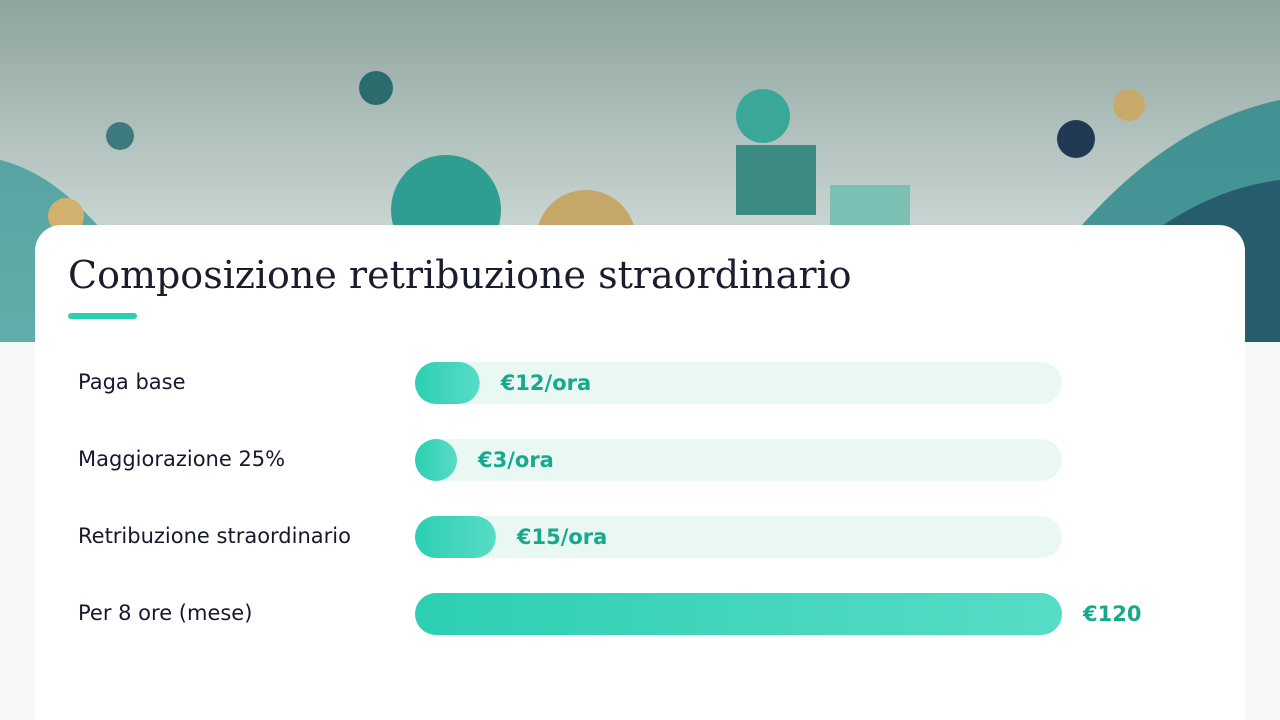  I want to click on category-label: Maggiorazione 25%, so click(181, 459).